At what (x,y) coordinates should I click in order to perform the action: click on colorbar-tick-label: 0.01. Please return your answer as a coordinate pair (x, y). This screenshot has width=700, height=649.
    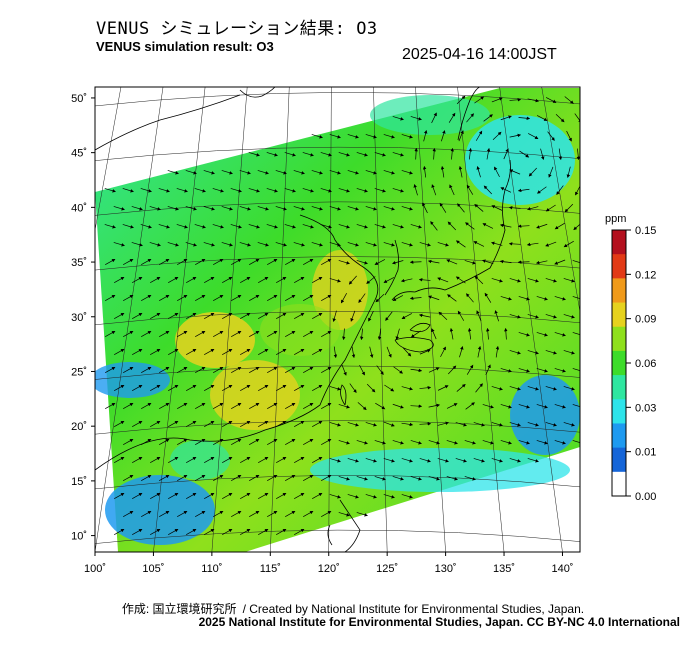
    Looking at the image, I should click on (645, 453).